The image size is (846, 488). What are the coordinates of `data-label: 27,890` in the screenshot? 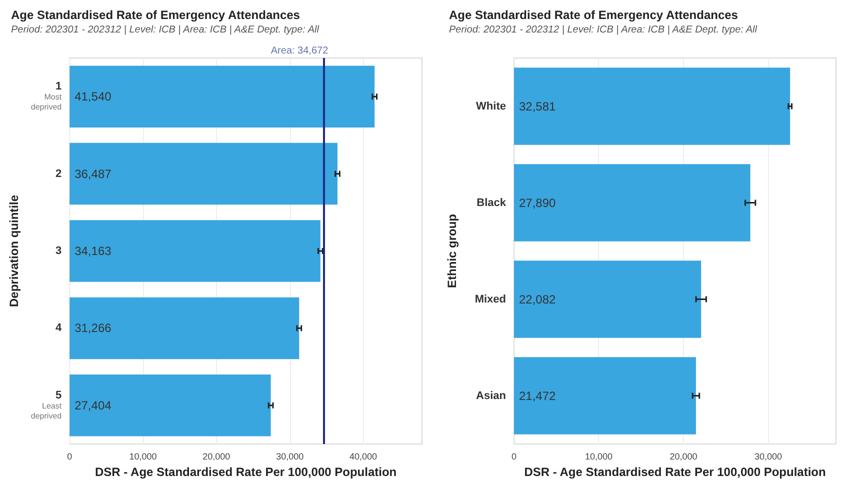 It's located at (537, 203).